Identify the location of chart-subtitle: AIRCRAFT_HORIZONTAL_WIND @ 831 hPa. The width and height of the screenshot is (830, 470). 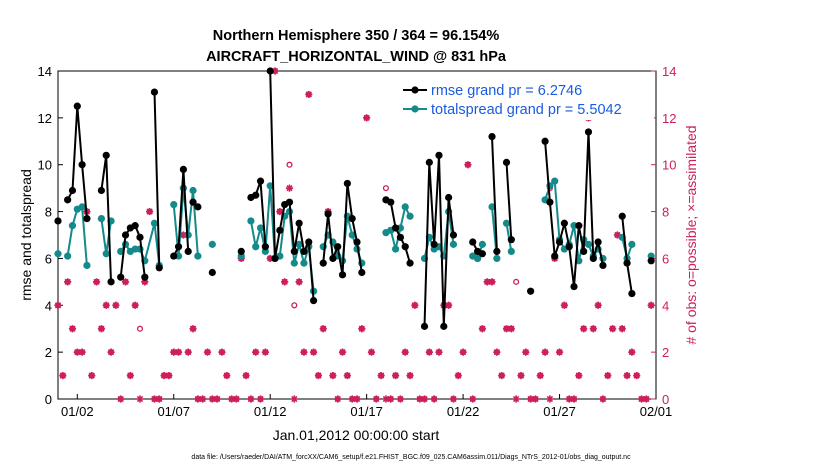
(356, 57).